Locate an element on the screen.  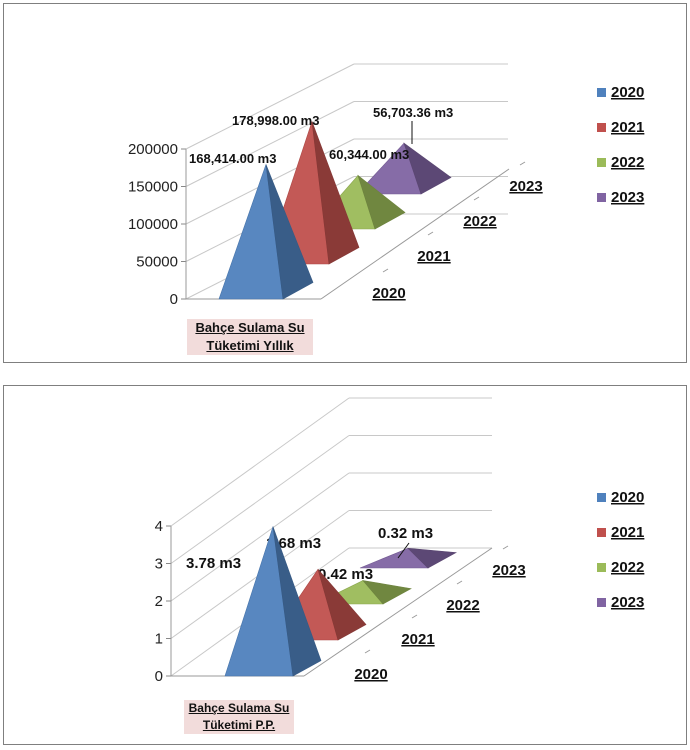
y-tick-label: 200000 is located at coordinates (153, 149).